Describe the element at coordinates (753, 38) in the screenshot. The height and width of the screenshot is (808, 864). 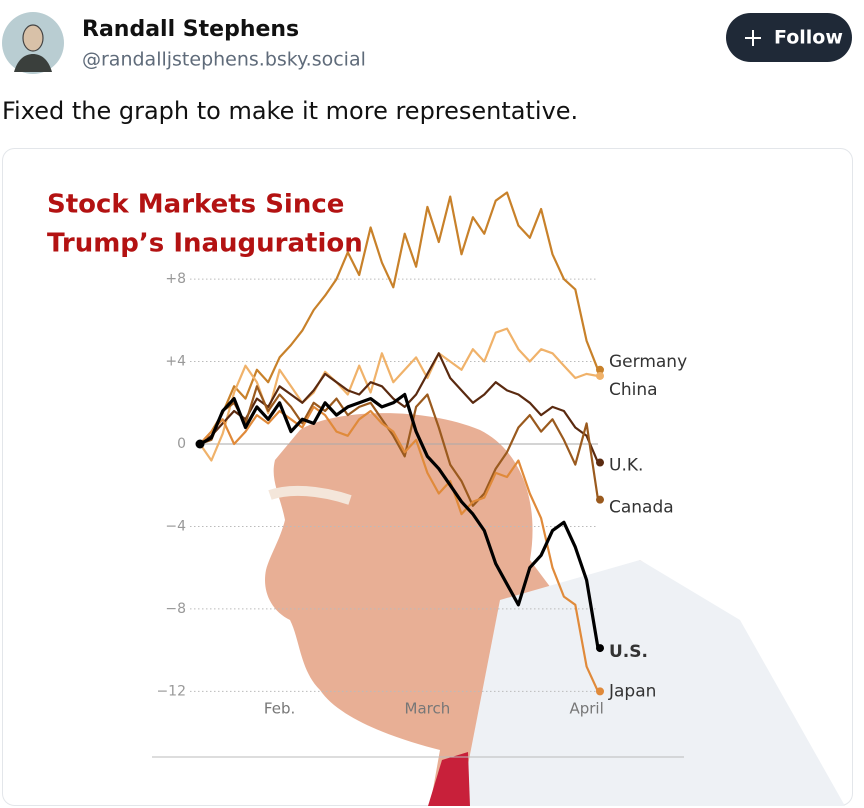
I see `plus-icon` at that location.